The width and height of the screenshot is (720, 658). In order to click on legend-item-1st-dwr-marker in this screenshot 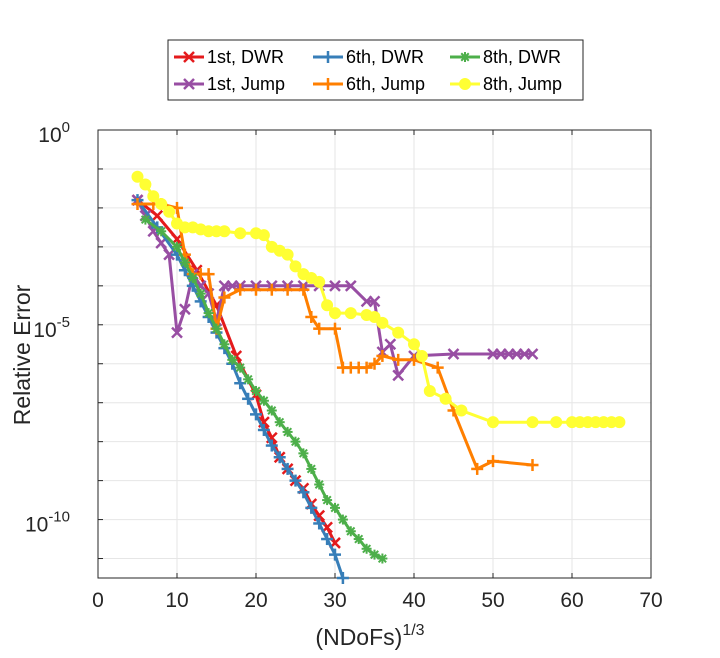, I will do `click(189, 57)`.